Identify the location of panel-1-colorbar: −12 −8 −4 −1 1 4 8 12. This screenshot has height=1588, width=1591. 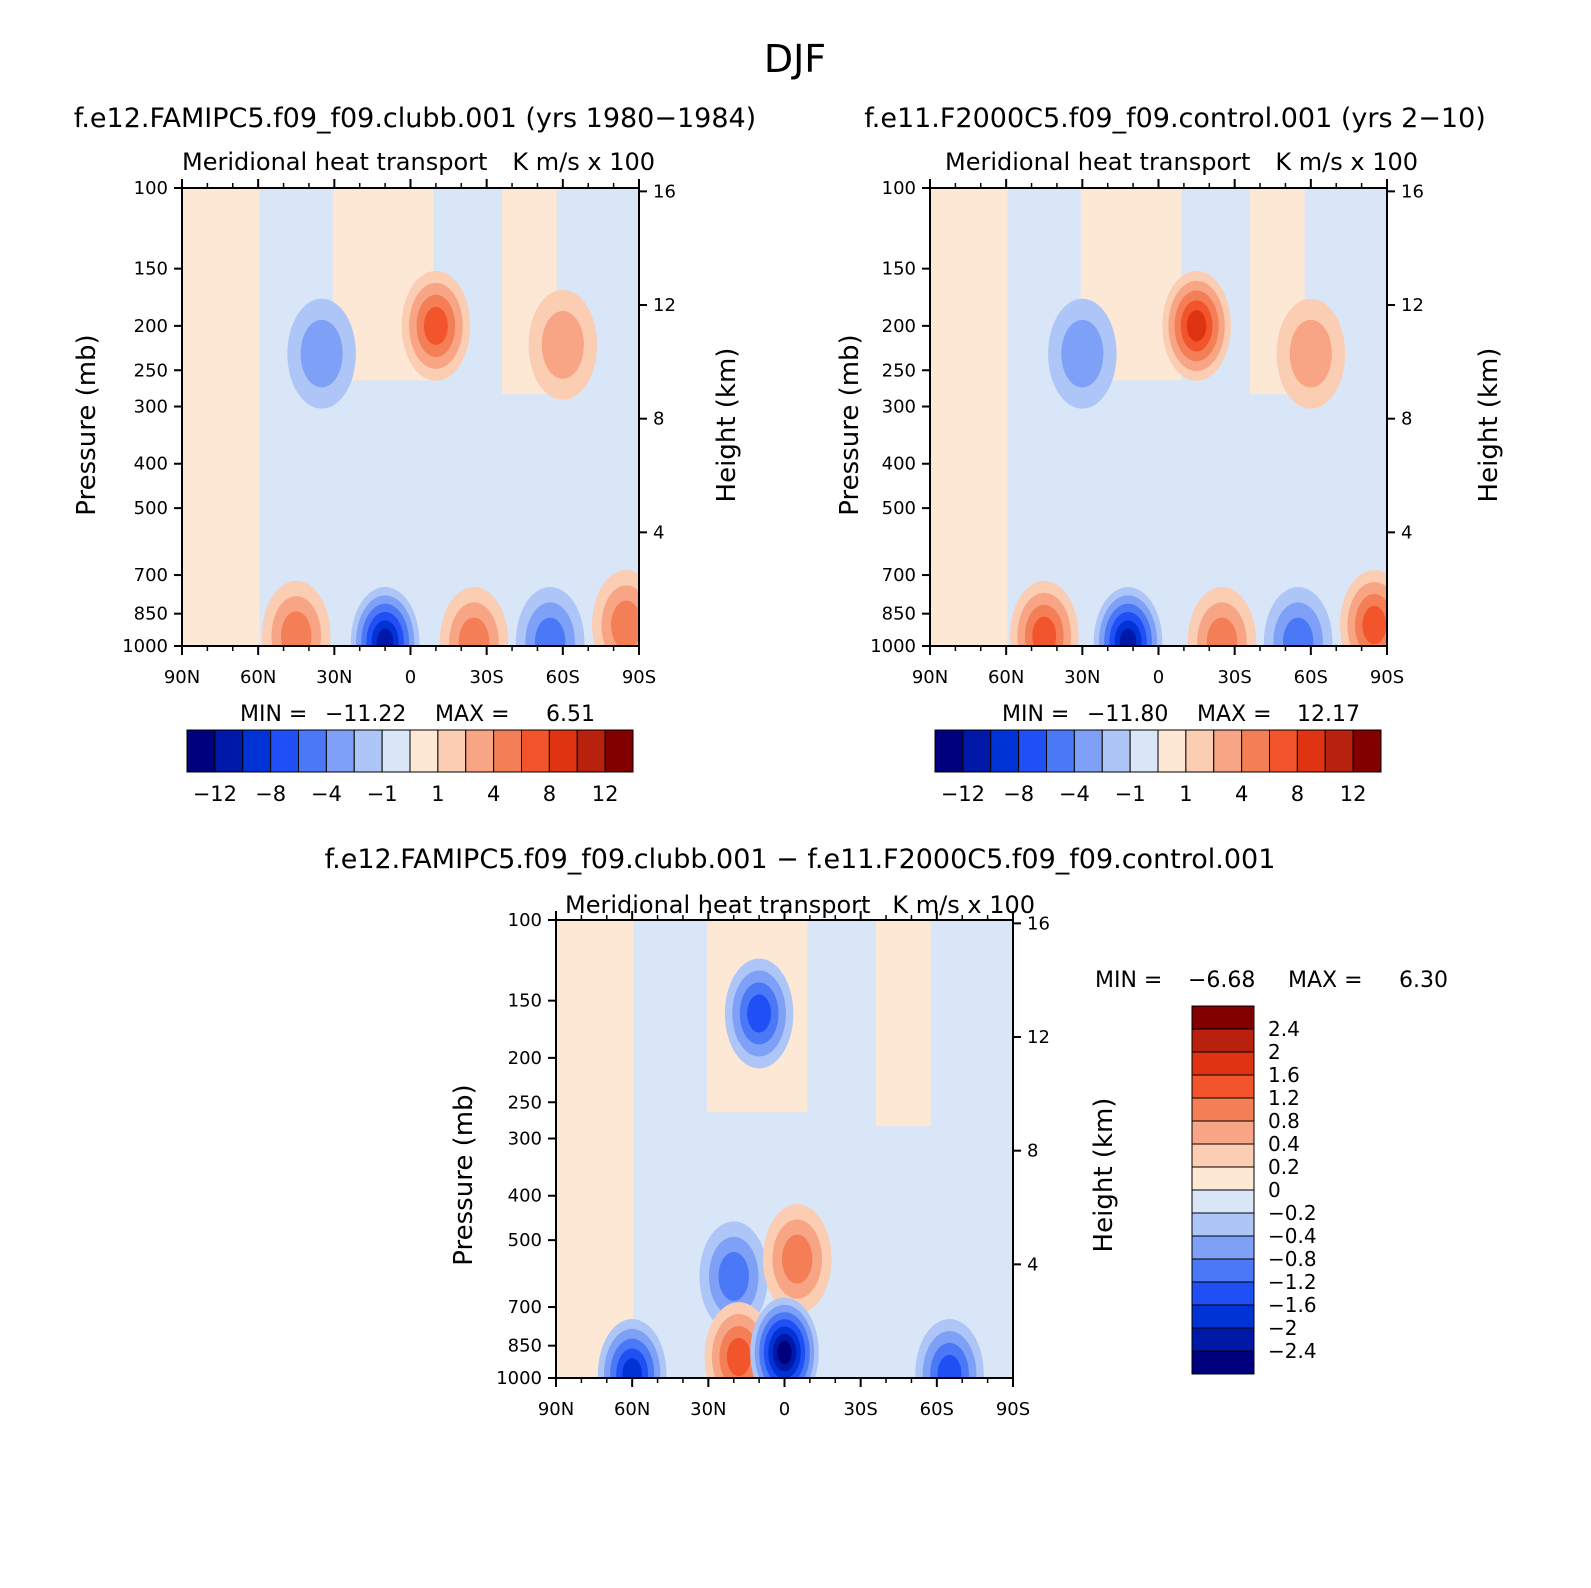
(410, 767).